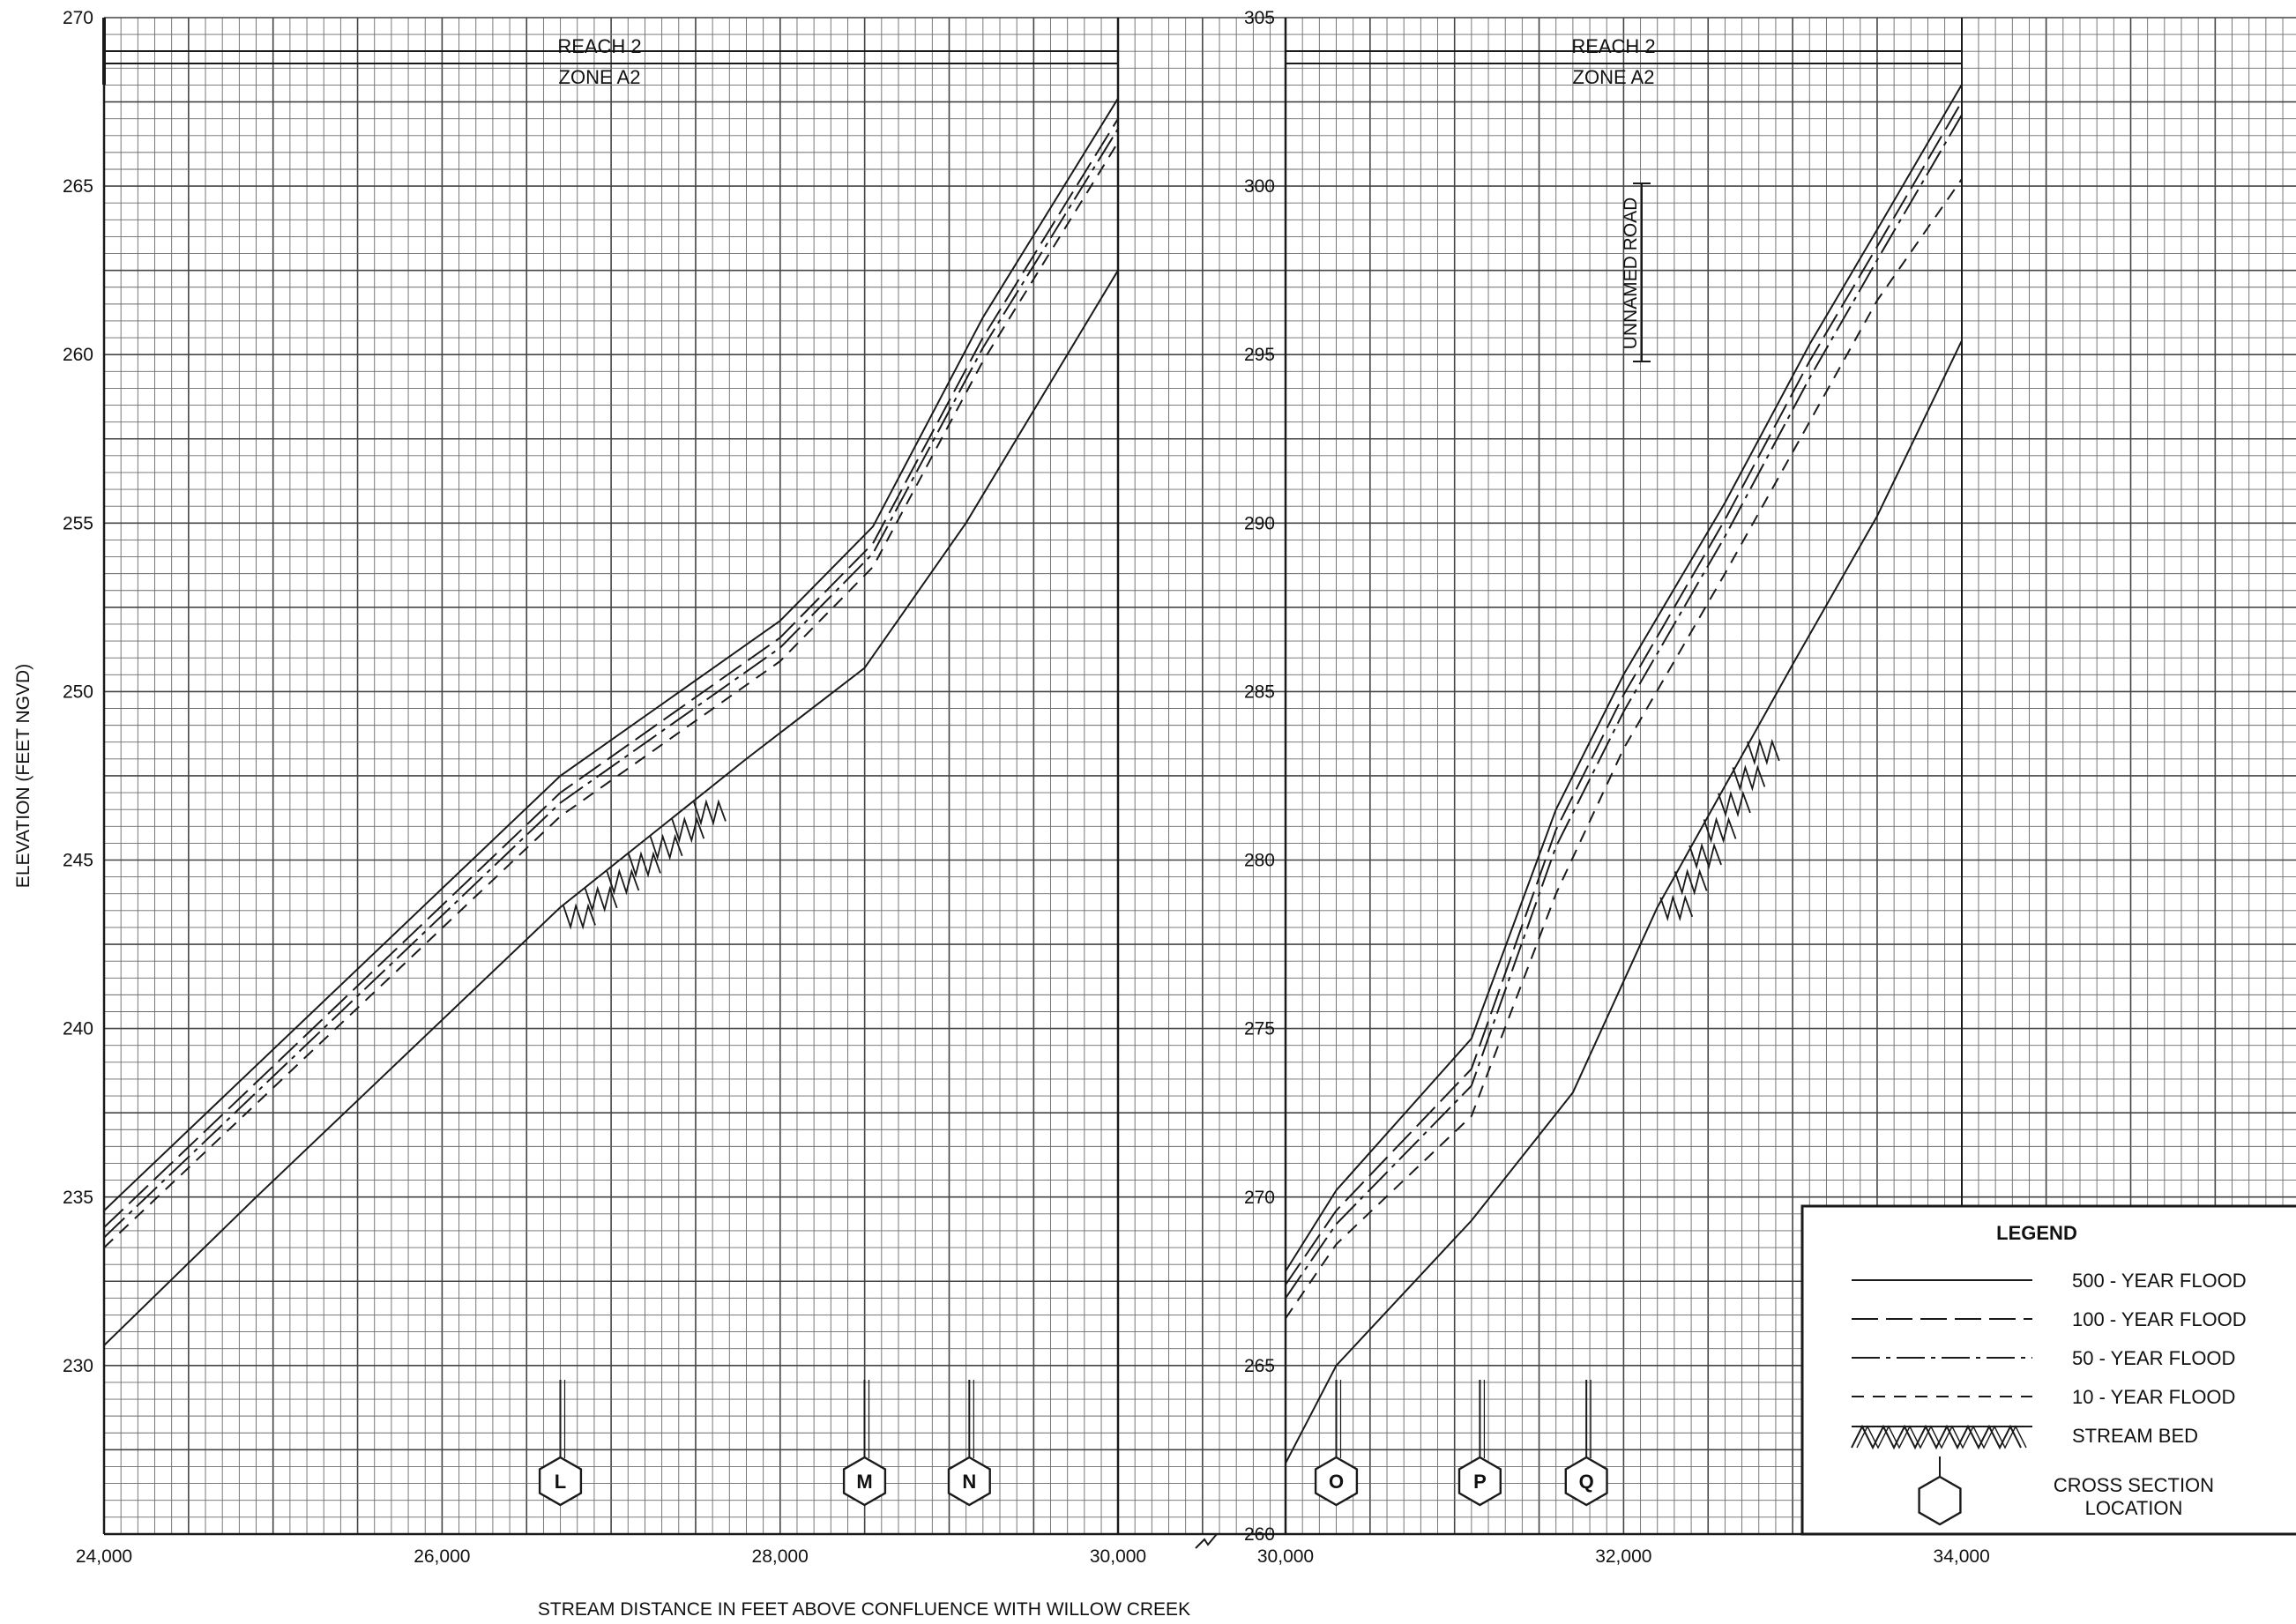 Image resolution: width=2296 pixels, height=1624 pixels. I want to click on axis-break-mark, so click(1206, 1541).